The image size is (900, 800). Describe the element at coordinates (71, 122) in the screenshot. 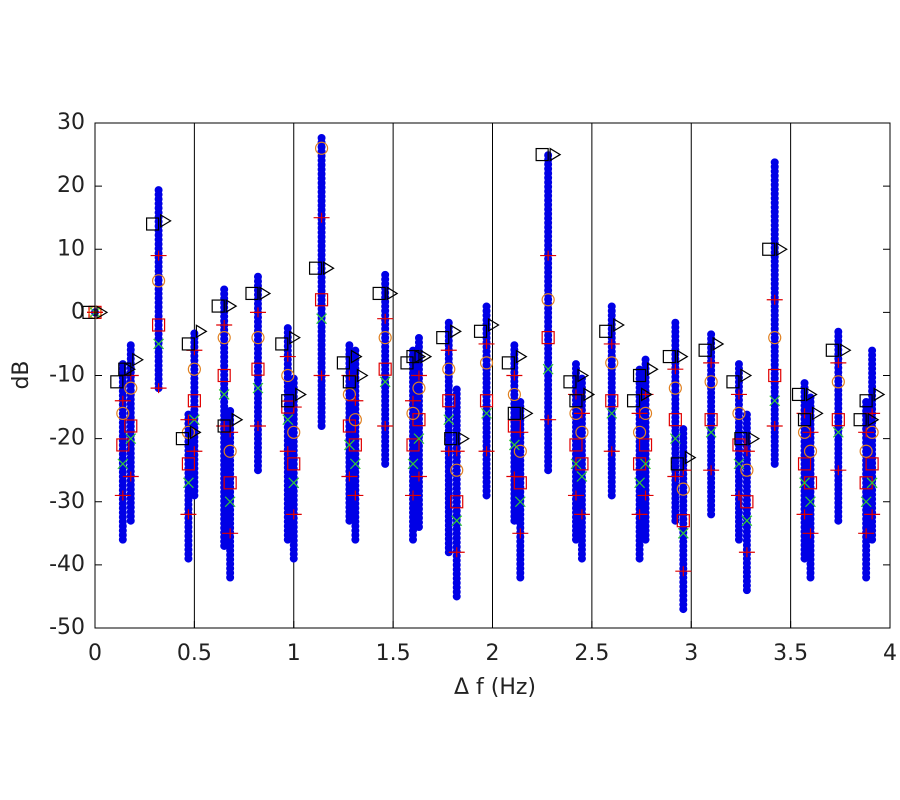

I see `y-tick-label: 30` at that location.